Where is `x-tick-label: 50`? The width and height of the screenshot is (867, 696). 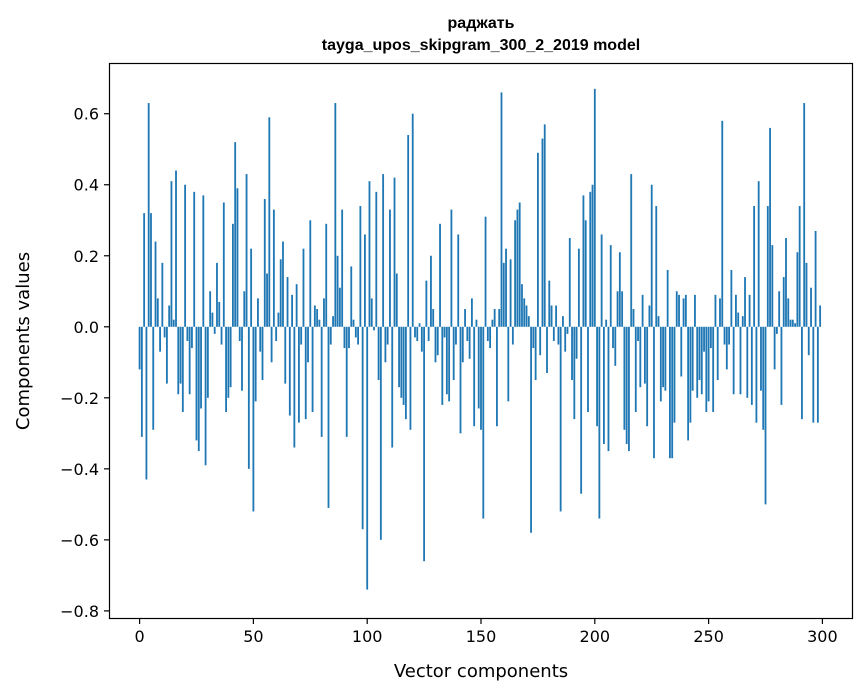 x-tick-label: 50 is located at coordinates (253, 636).